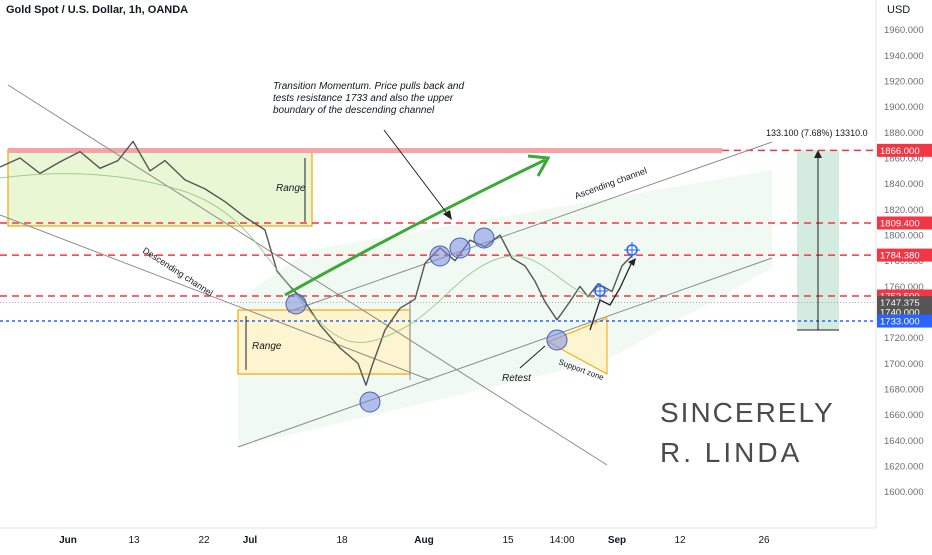 The image size is (932, 555). What do you see at coordinates (817, 133) in the screenshot?
I see `measure-label: 133.100 (7.68%) 13310.0` at bounding box center [817, 133].